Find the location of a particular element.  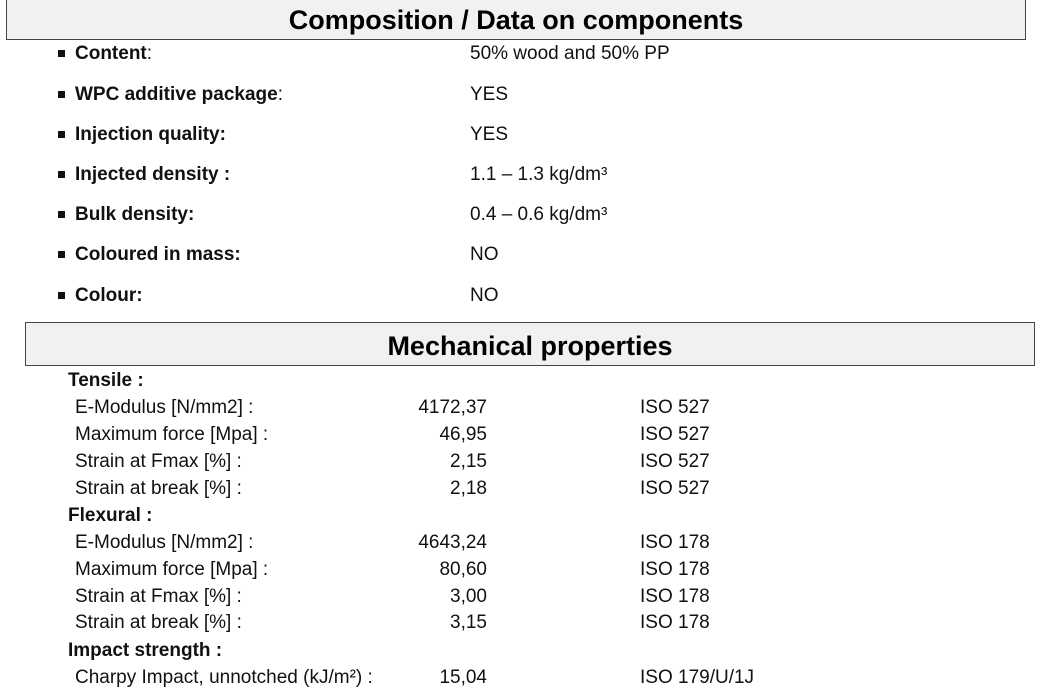

table-row: Maximum force [Mpa] : 46,95 ISO 527 is located at coordinates (525, 435).